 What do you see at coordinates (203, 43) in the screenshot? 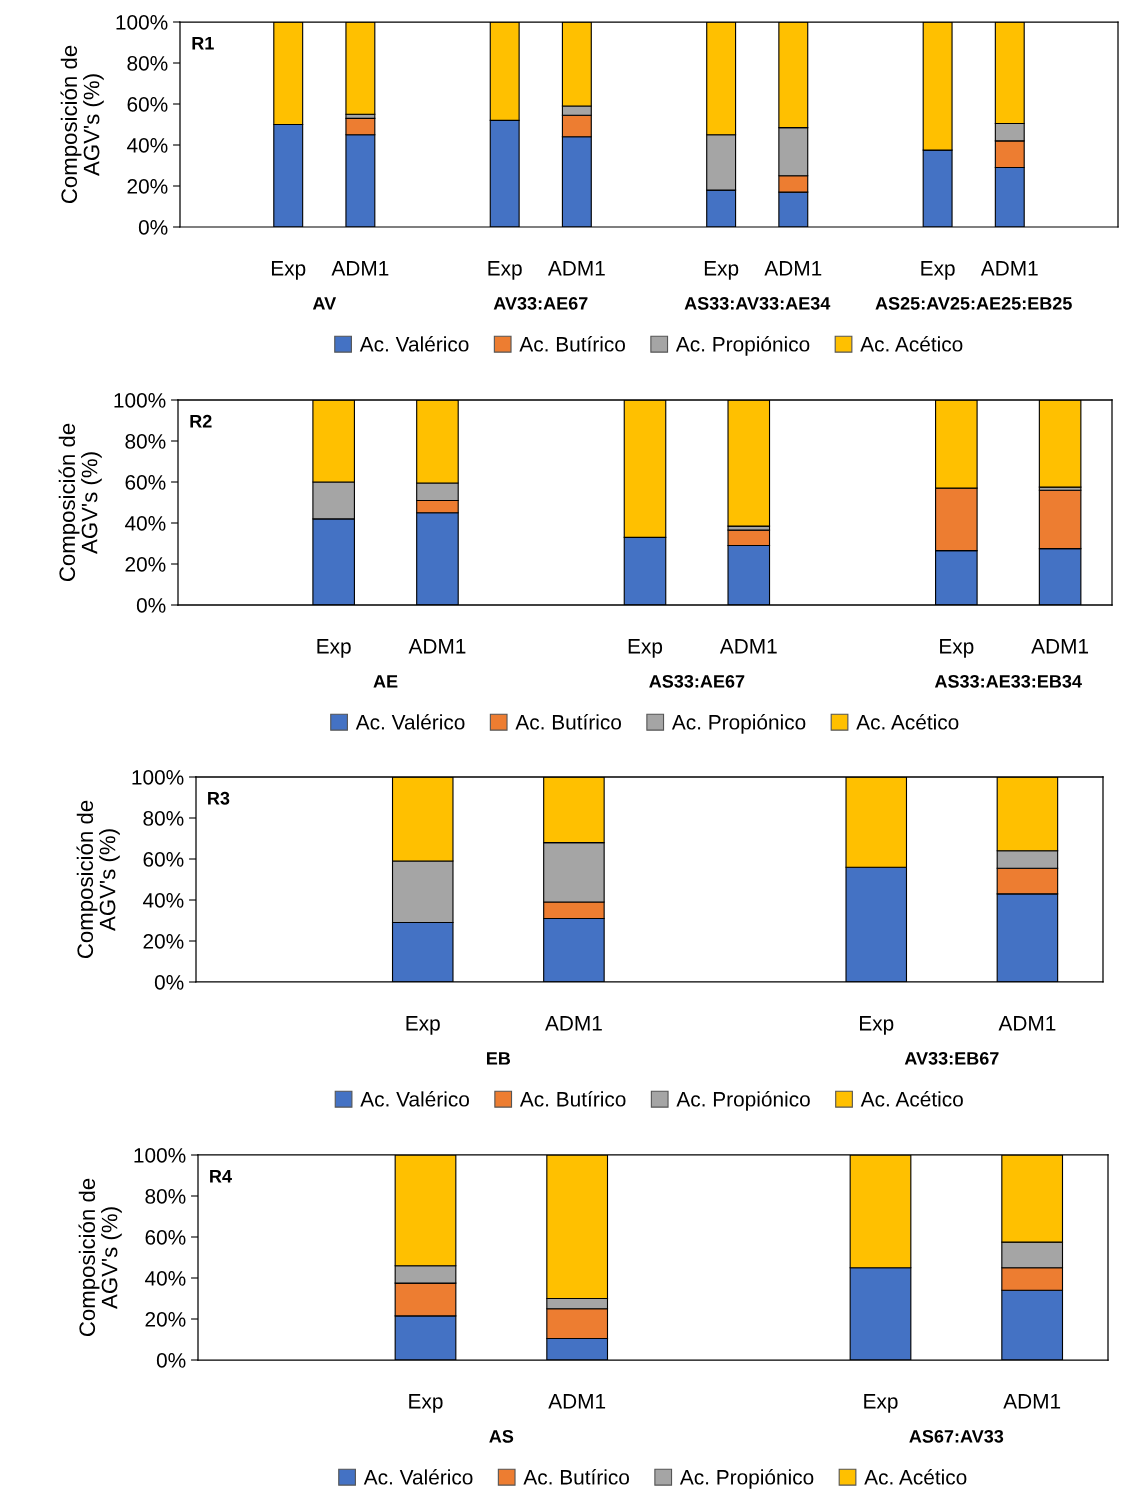
I see `text: R1` at bounding box center [203, 43].